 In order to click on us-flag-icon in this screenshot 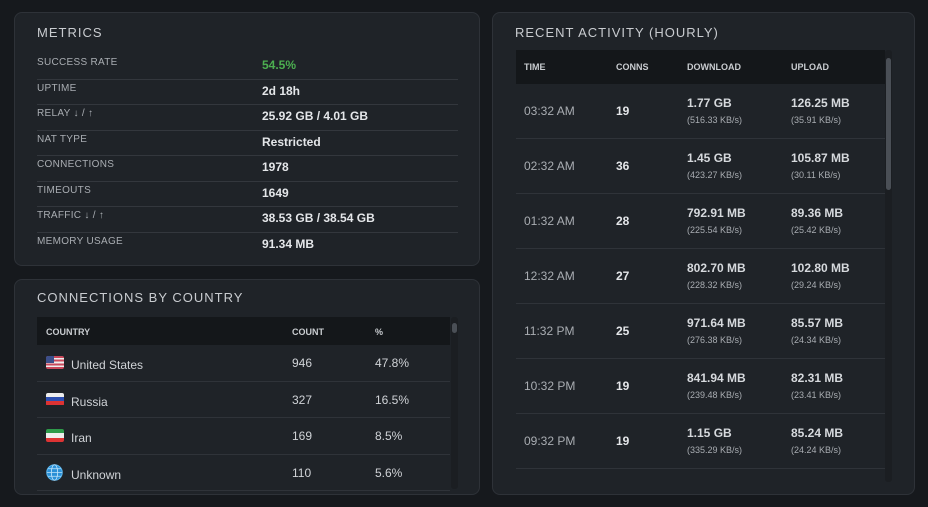, I will do `click(55, 362)`.